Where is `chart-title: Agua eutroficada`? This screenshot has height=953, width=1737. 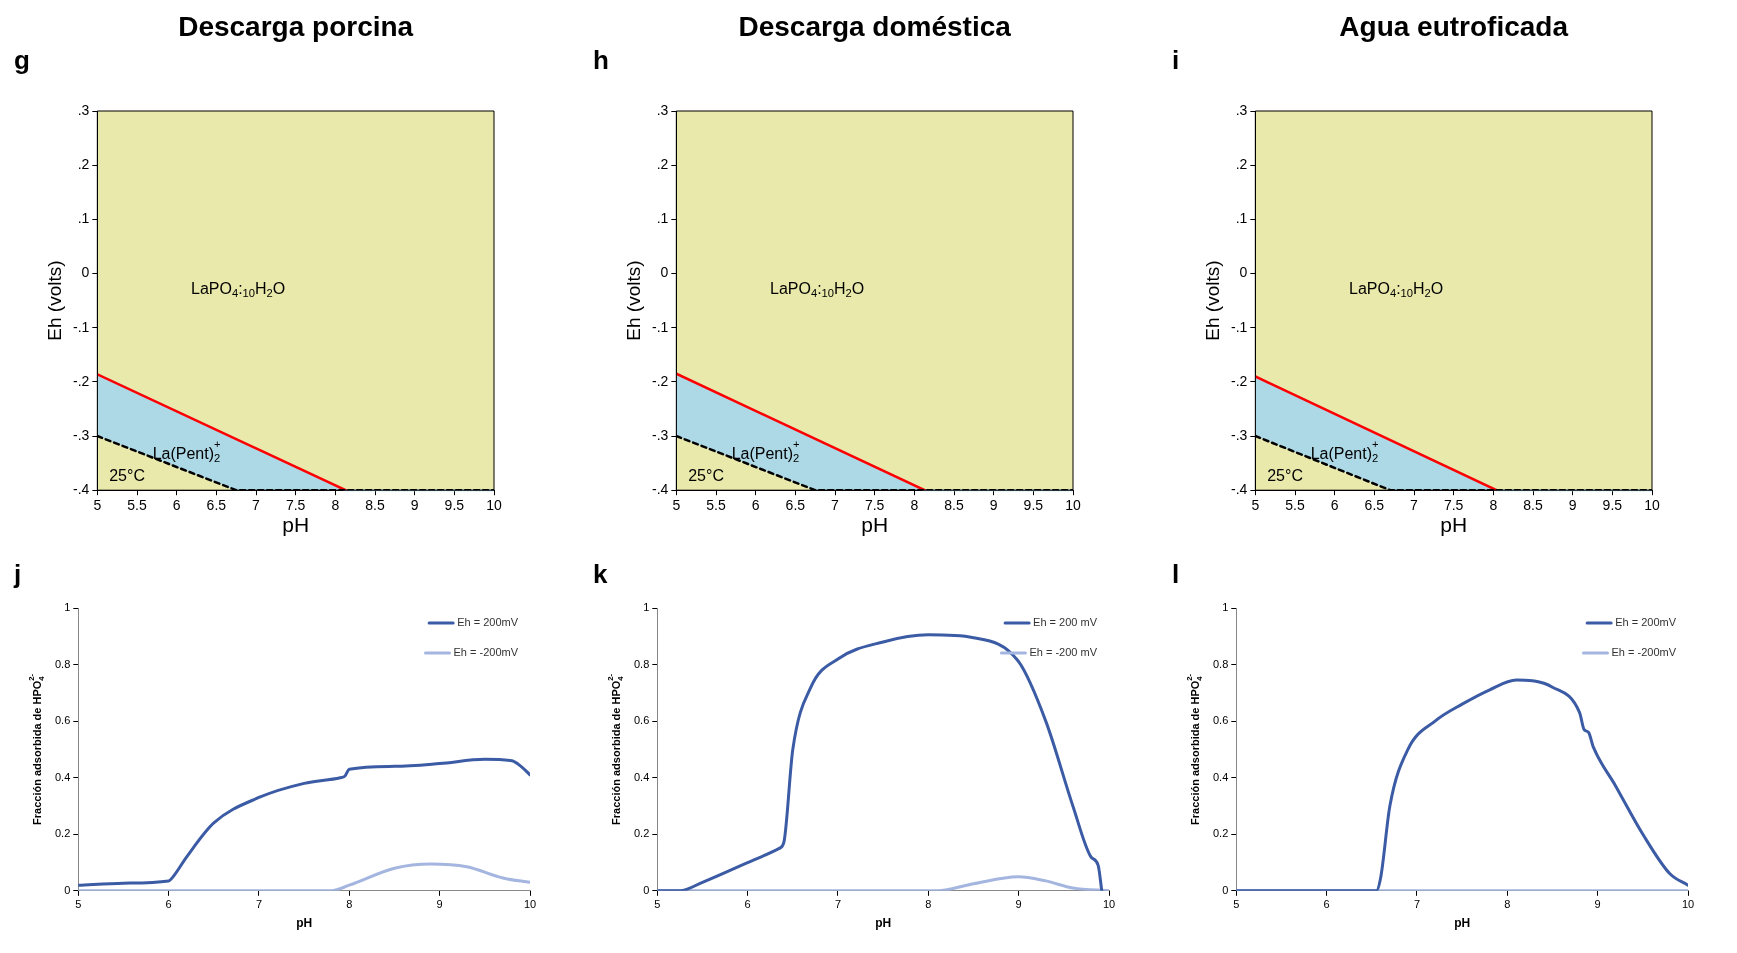
chart-title: Agua eutroficada is located at coordinates (1454, 26).